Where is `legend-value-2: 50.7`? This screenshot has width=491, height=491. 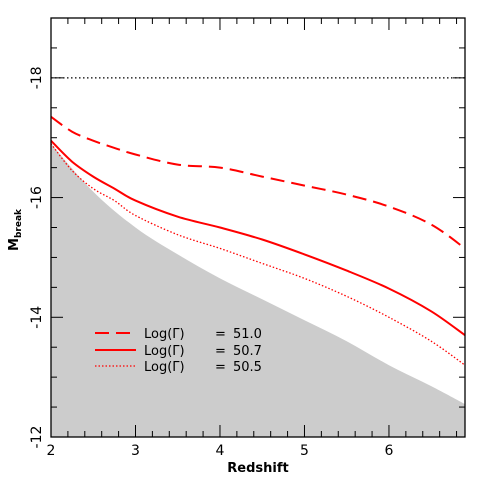
legend-value-2: 50.7 is located at coordinates (247, 351).